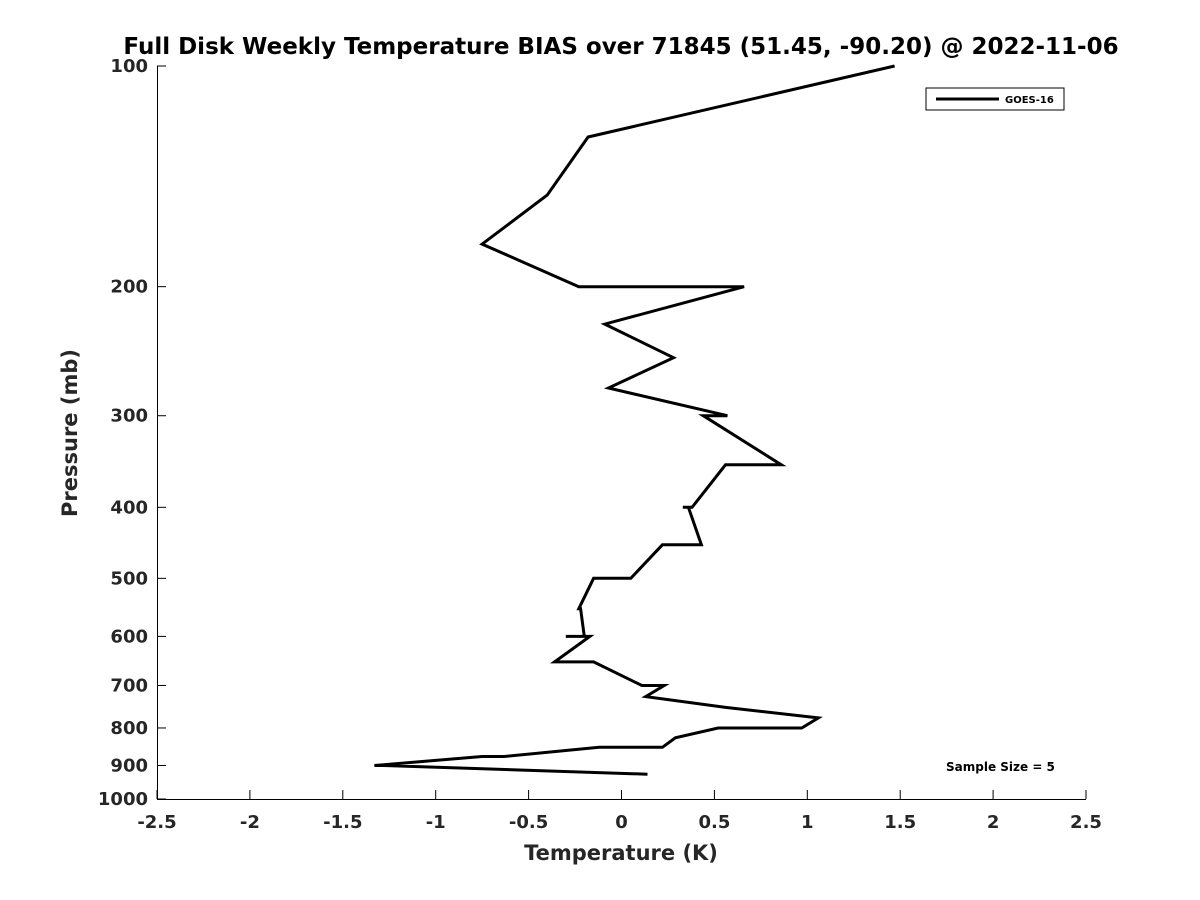  Describe the element at coordinates (129, 416) in the screenshot. I see `y-tick-label: 300` at that location.